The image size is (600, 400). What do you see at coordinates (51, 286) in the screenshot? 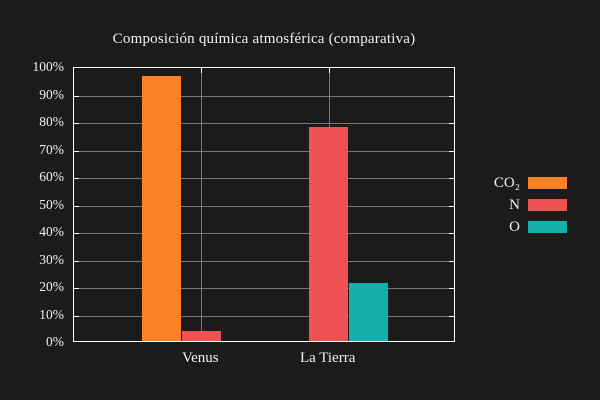
I see `y-tick-label: 20%` at bounding box center [51, 286].